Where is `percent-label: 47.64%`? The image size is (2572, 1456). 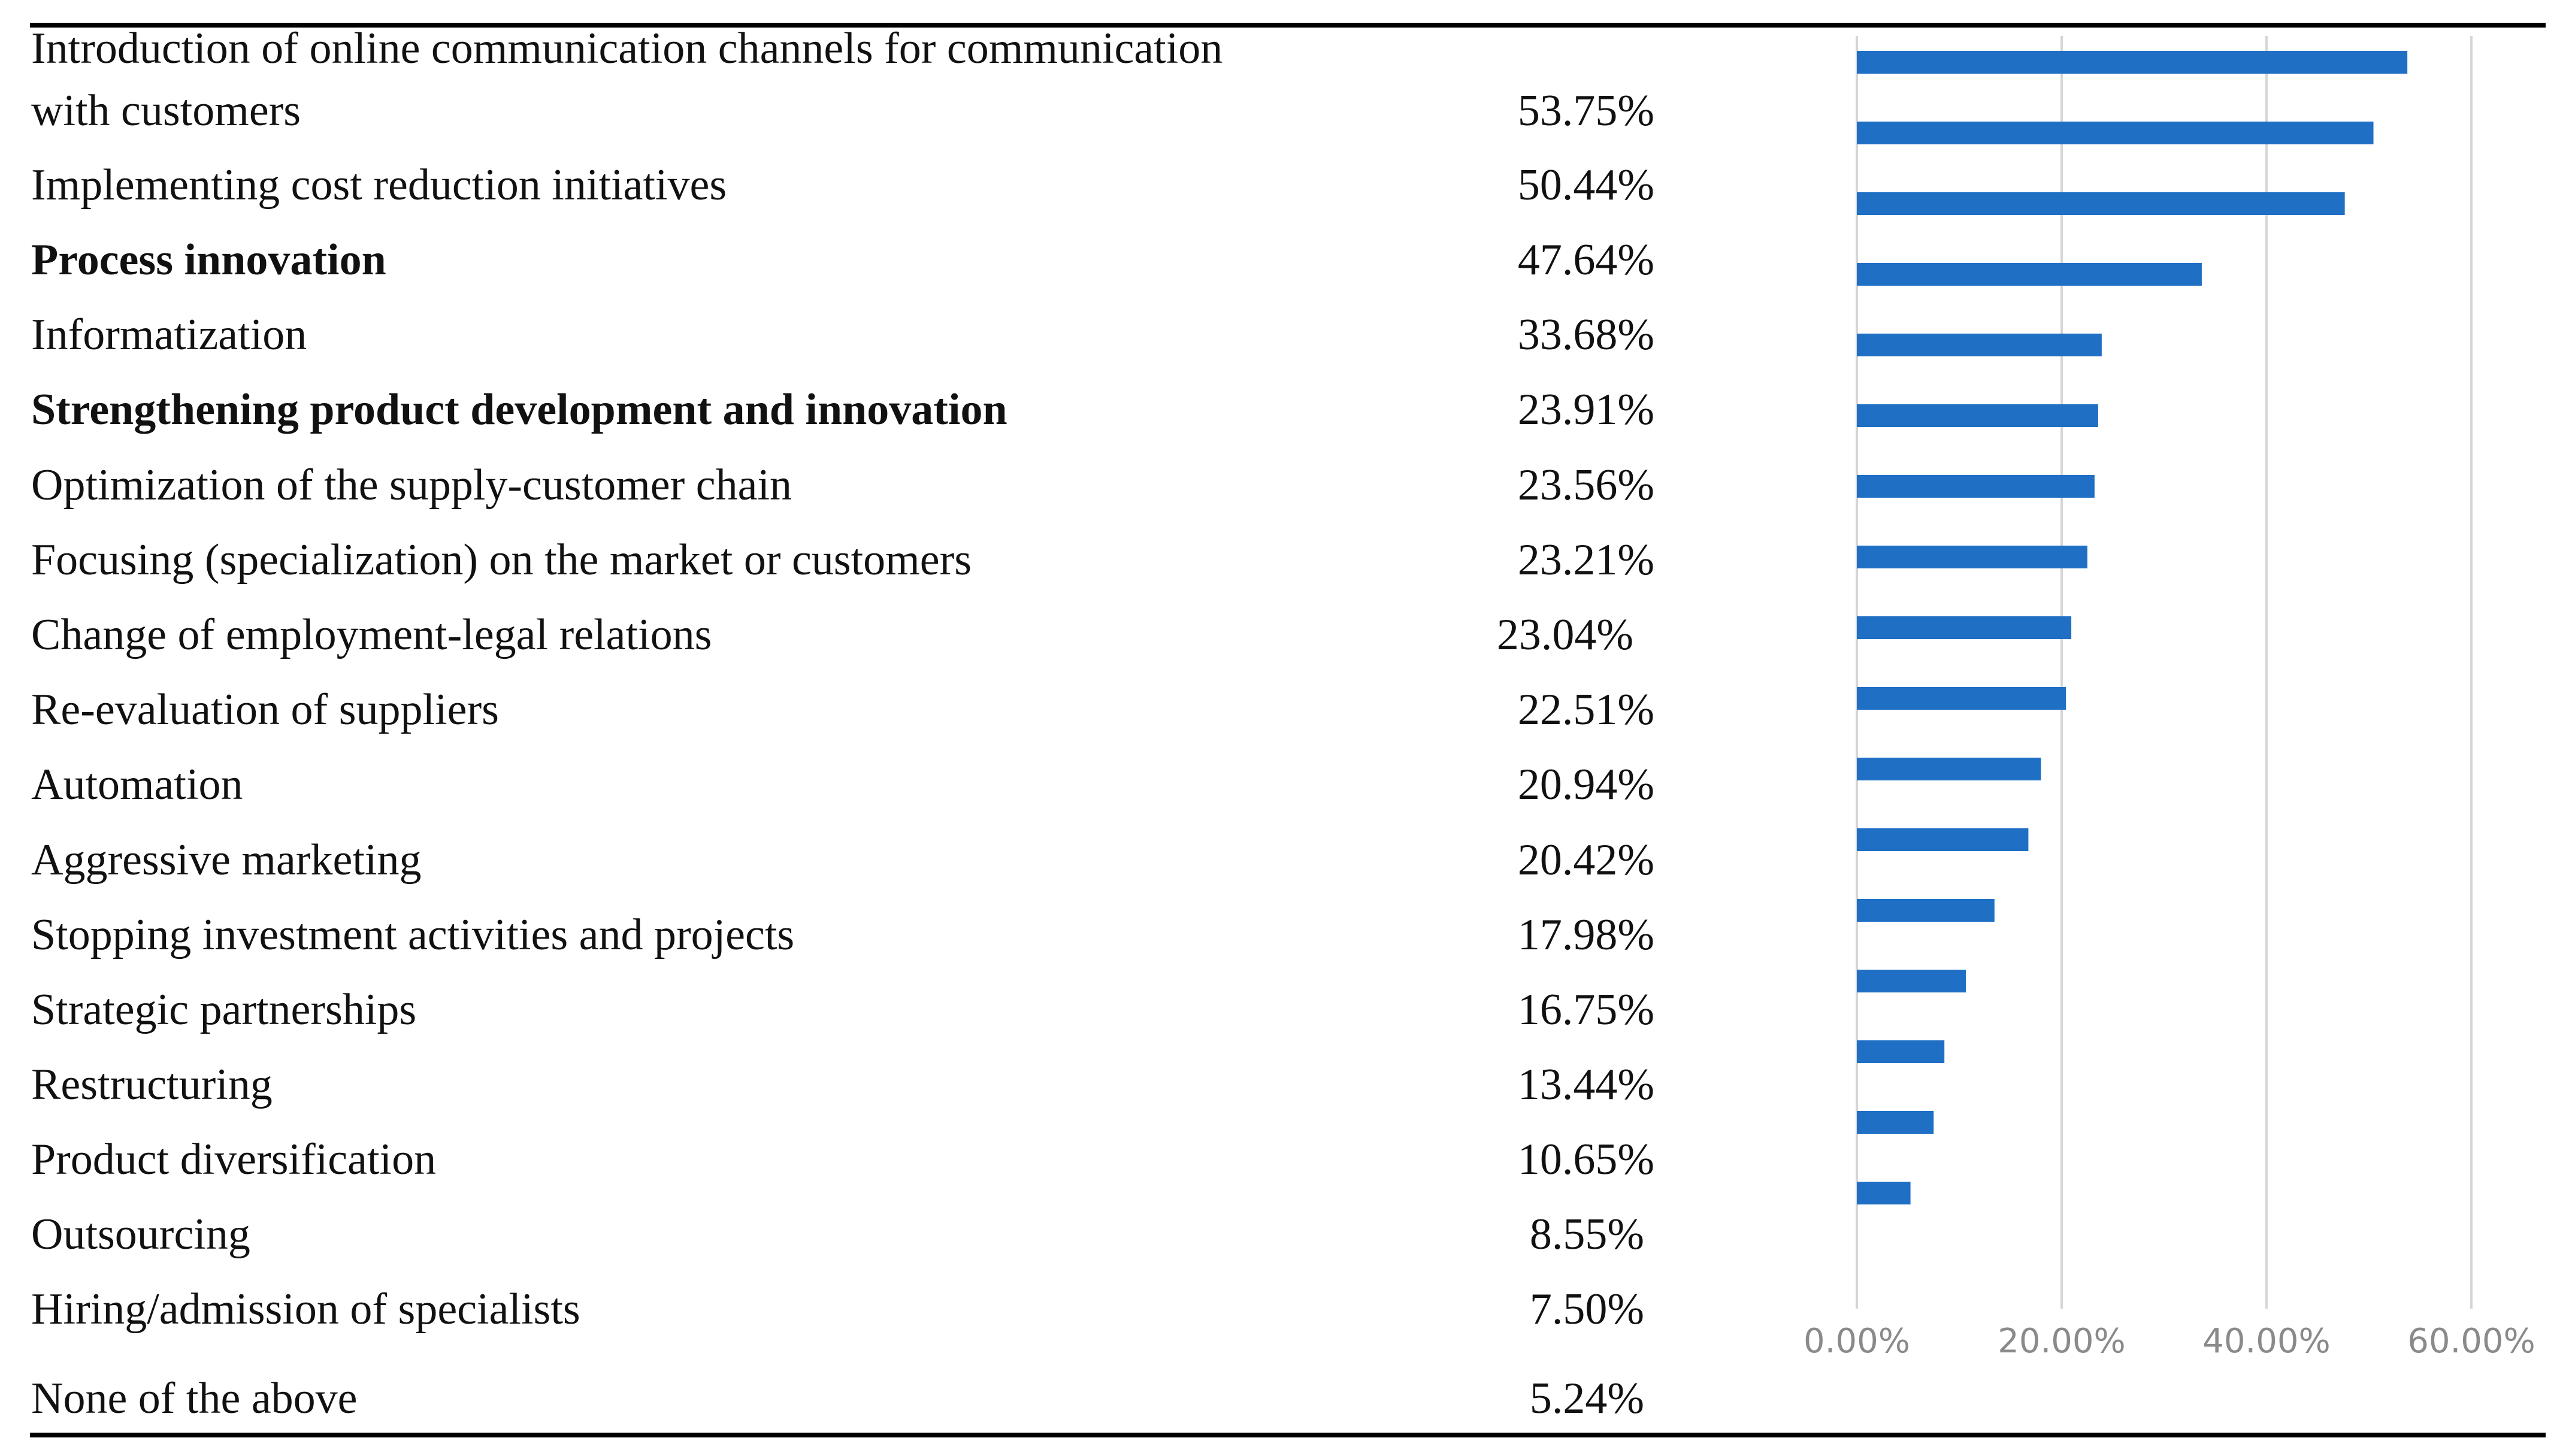
percent-label: 47.64% is located at coordinates (1585, 259).